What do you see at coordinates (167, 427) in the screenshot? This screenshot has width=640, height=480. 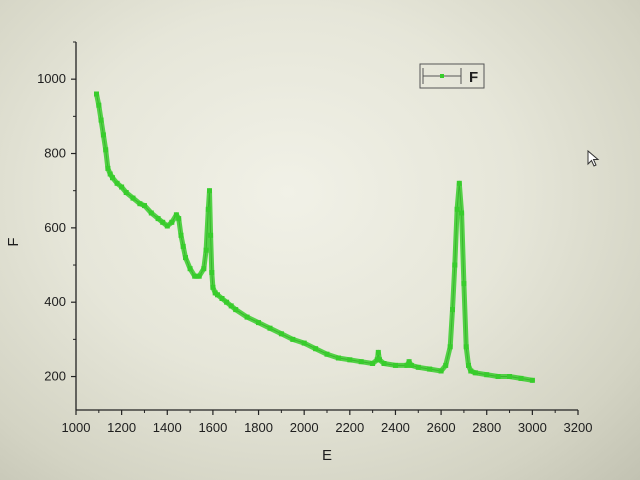 I see `x-tick-label: 1400` at bounding box center [167, 427].